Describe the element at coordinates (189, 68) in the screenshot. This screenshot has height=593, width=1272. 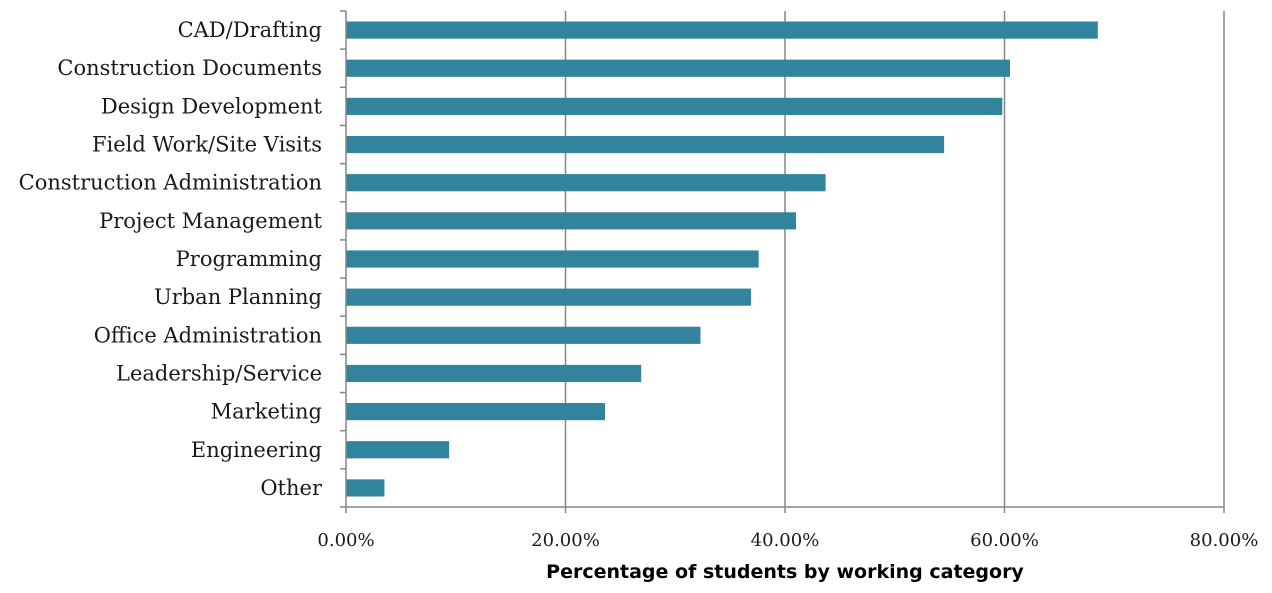
I see `category-label: Construction Documents` at that location.